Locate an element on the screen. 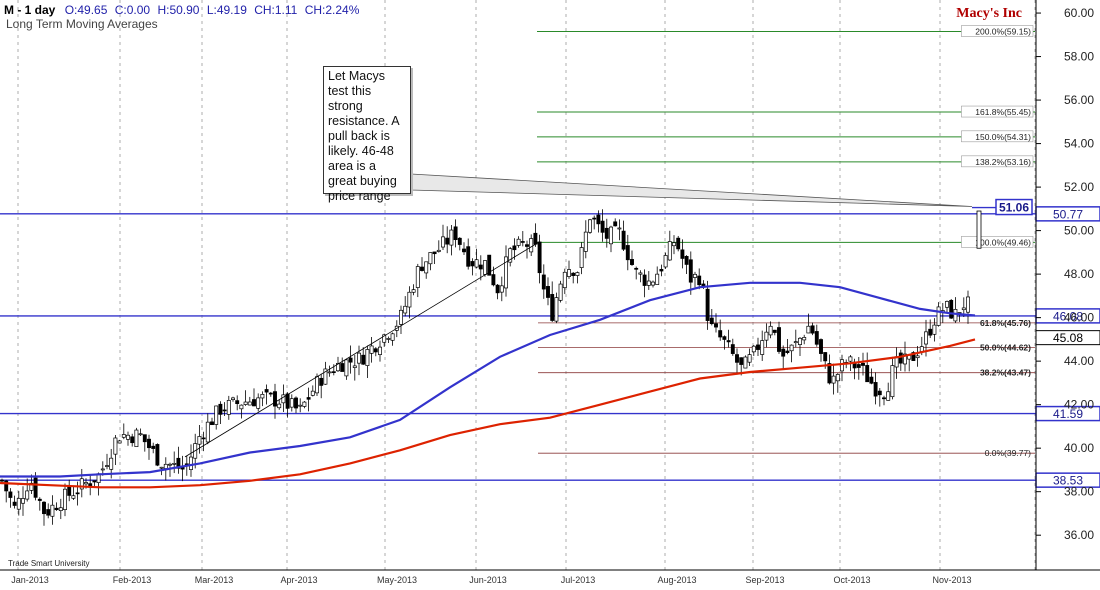 The width and height of the screenshot is (1100, 590). x-tick-label: Aug-2013 is located at coordinates (676, 580).